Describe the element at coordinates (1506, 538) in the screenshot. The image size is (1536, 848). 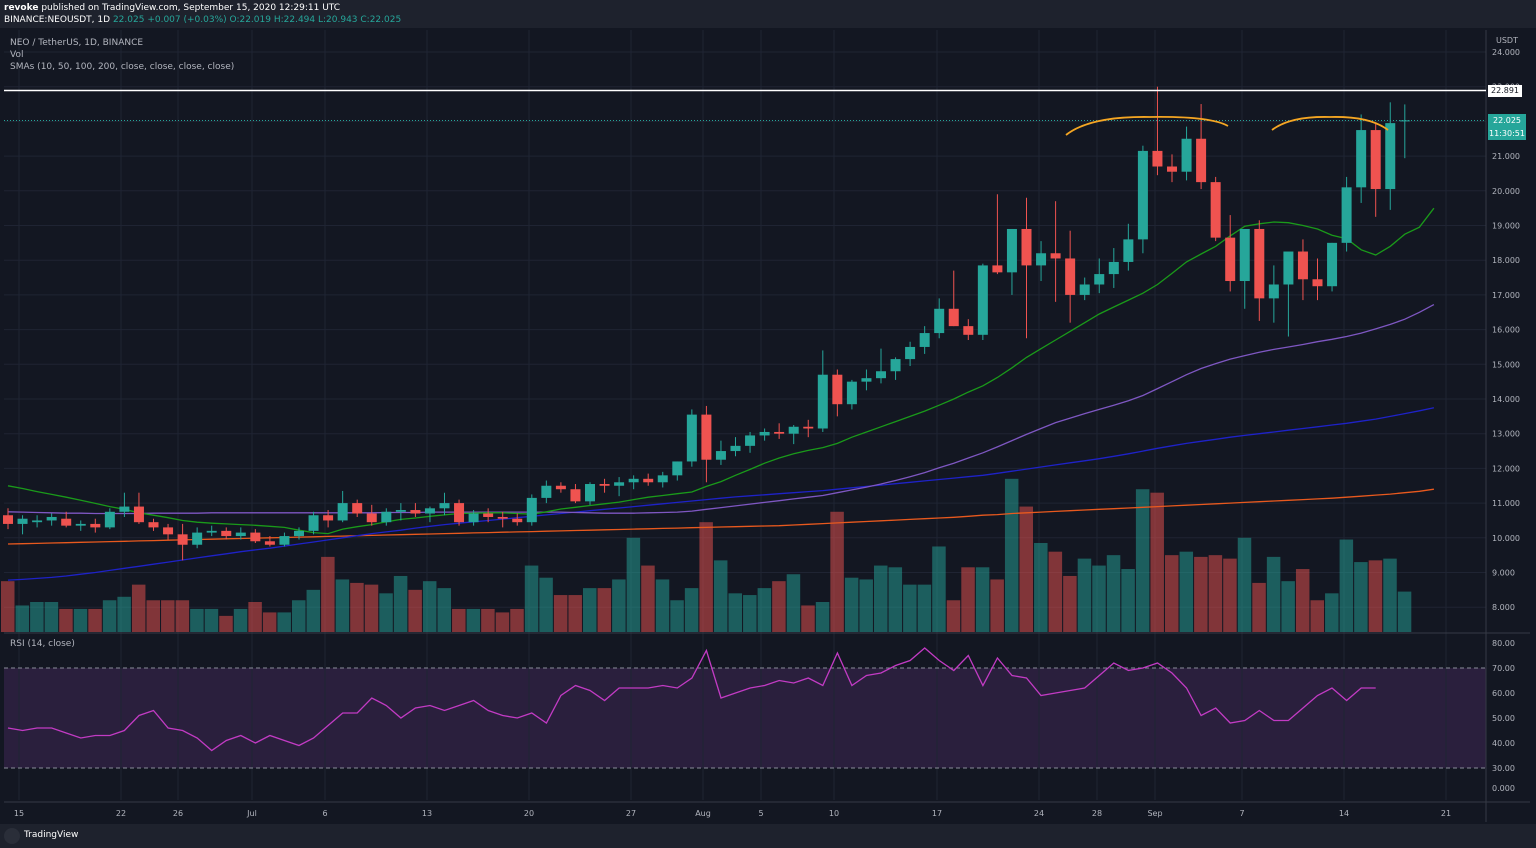
I see `y-tick-label: 10.000` at that location.